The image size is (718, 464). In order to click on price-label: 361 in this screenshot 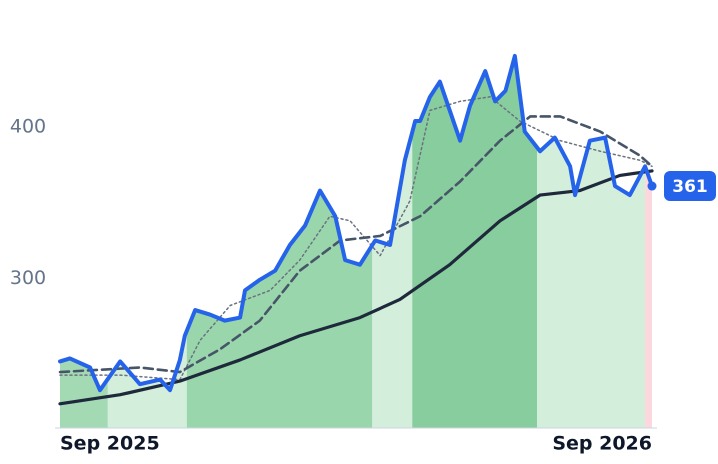, I will do `click(690, 187)`.